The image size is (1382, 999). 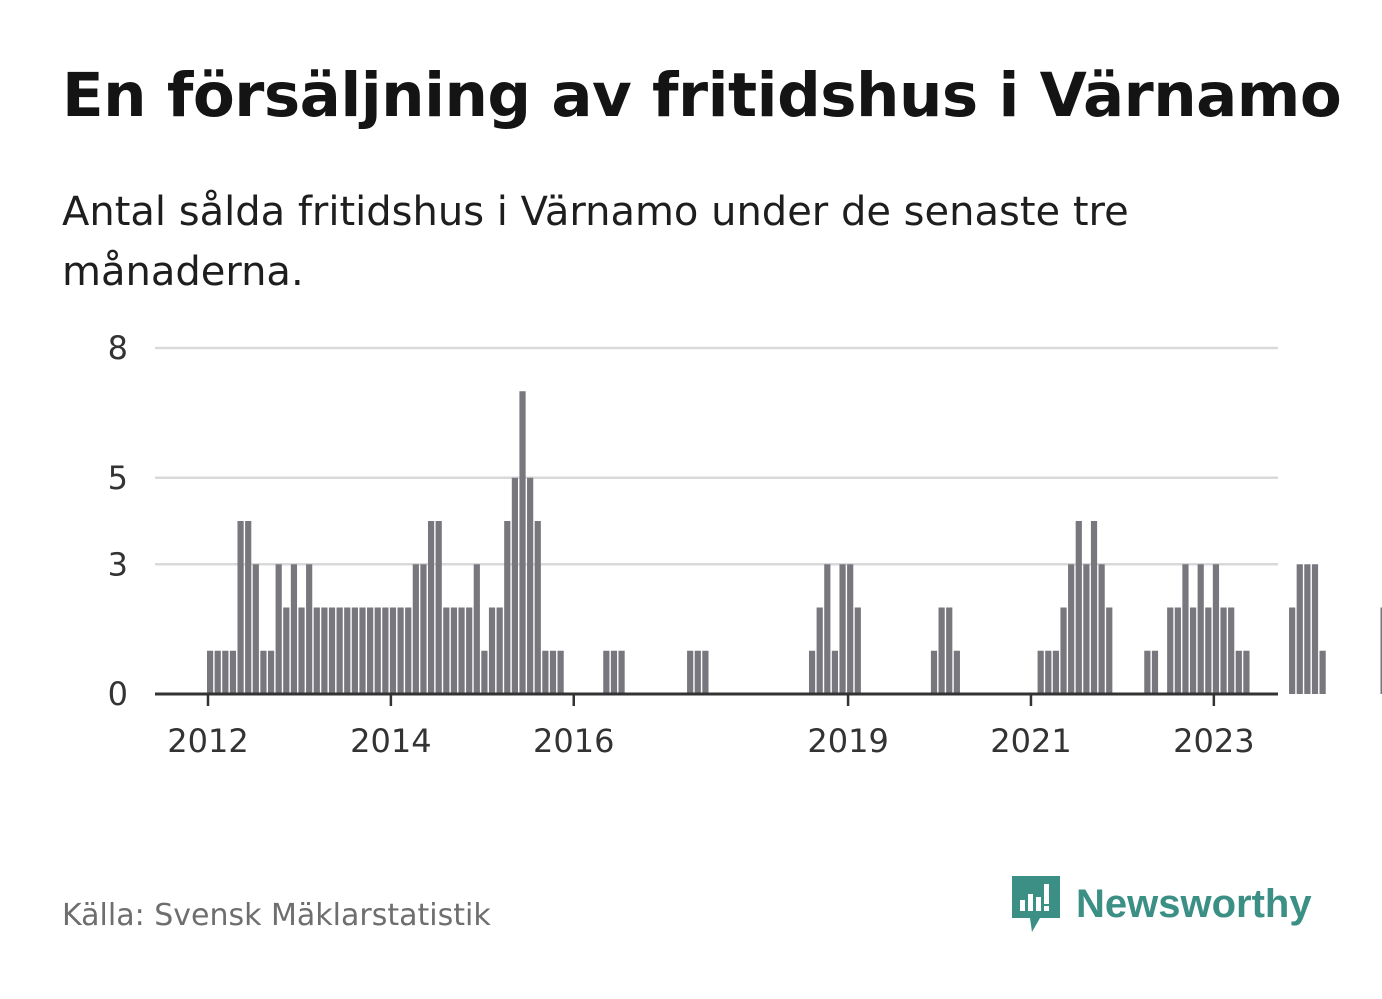 I want to click on newsworthy-logo-icon, so click(x=1036, y=904).